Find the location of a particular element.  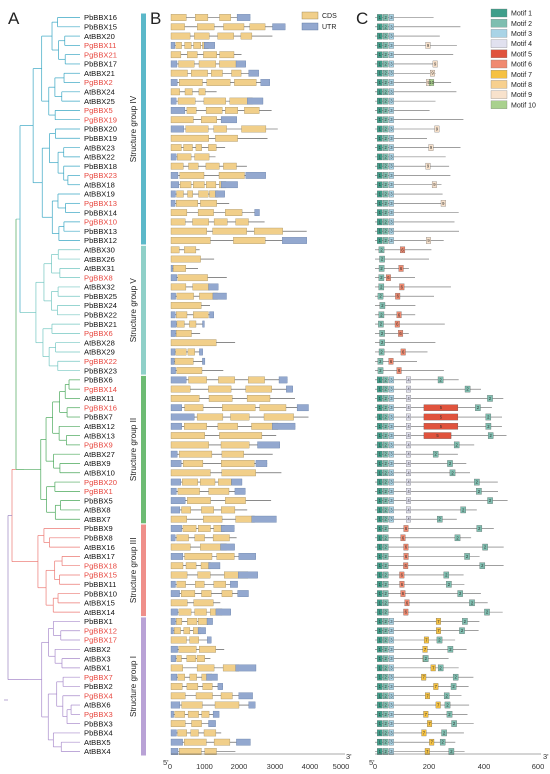

motif-number: 4 is located at coordinates (408, 379).